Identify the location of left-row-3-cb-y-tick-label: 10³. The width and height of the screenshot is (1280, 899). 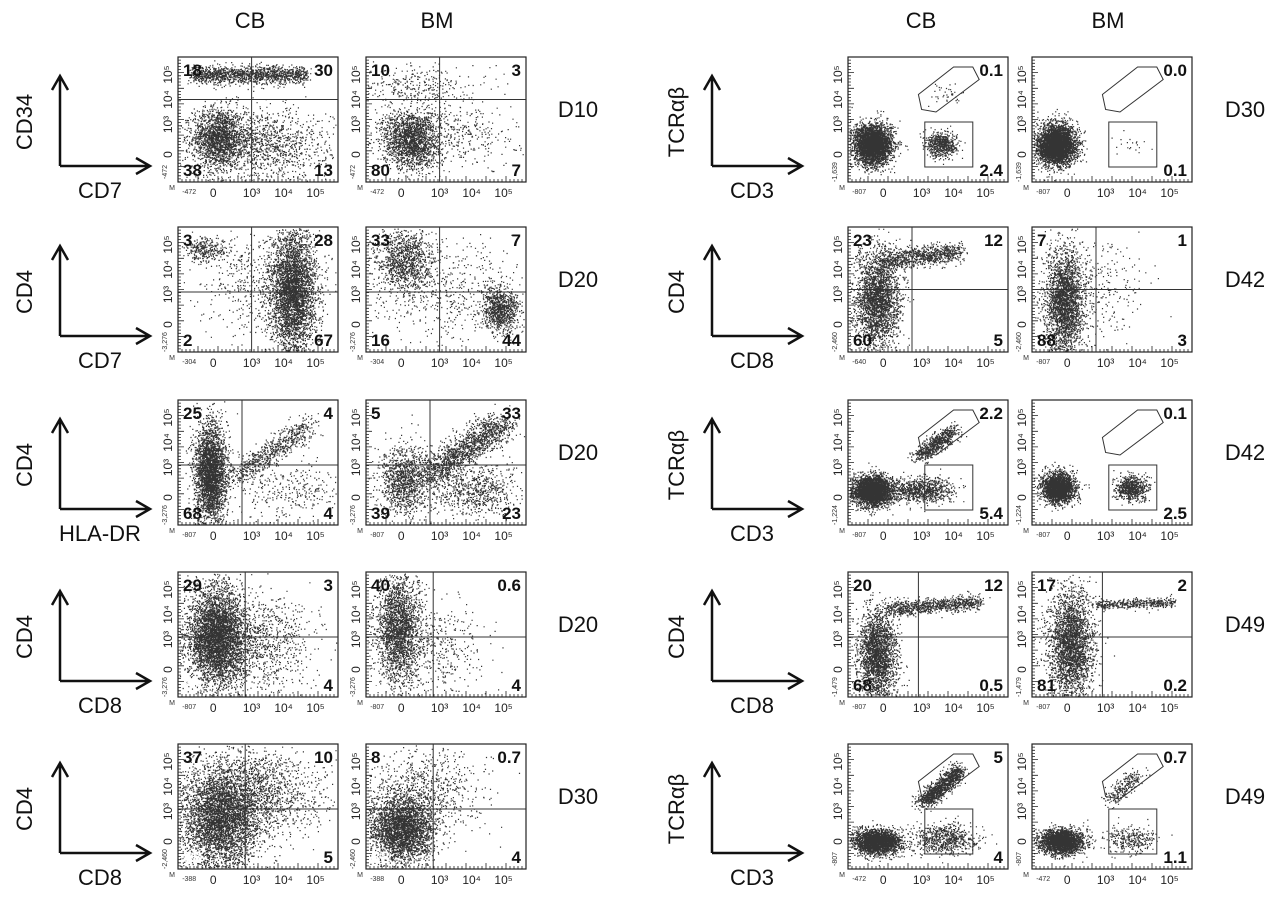
(168, 467).